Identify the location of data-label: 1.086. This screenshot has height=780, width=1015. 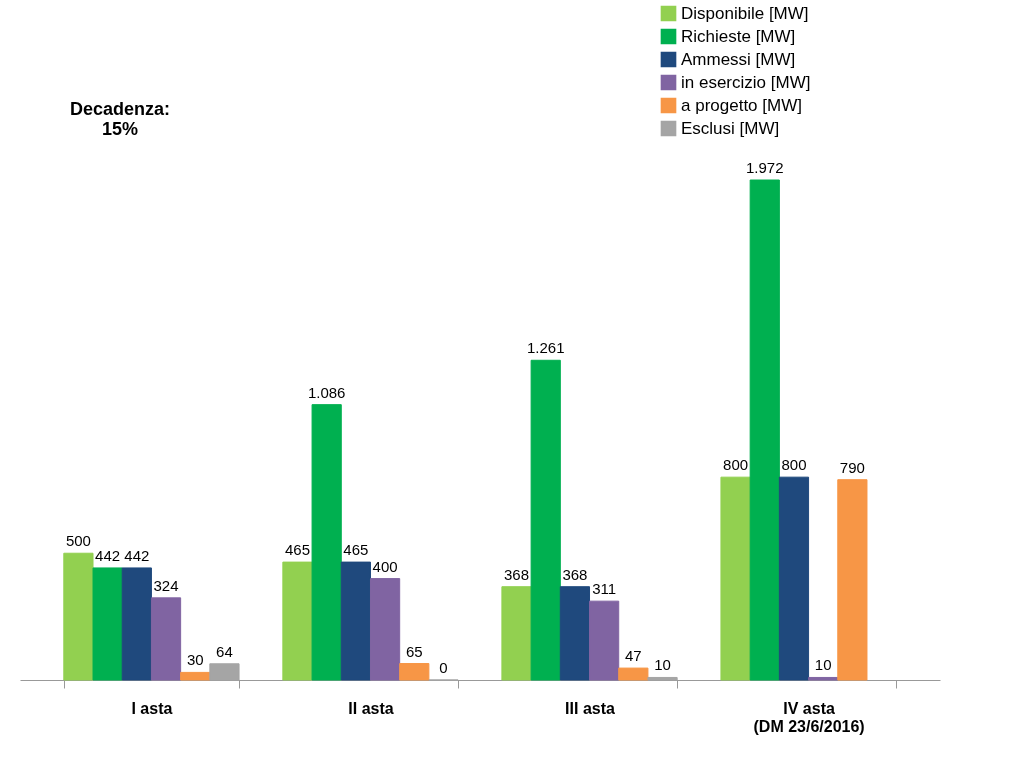
(326, 392).